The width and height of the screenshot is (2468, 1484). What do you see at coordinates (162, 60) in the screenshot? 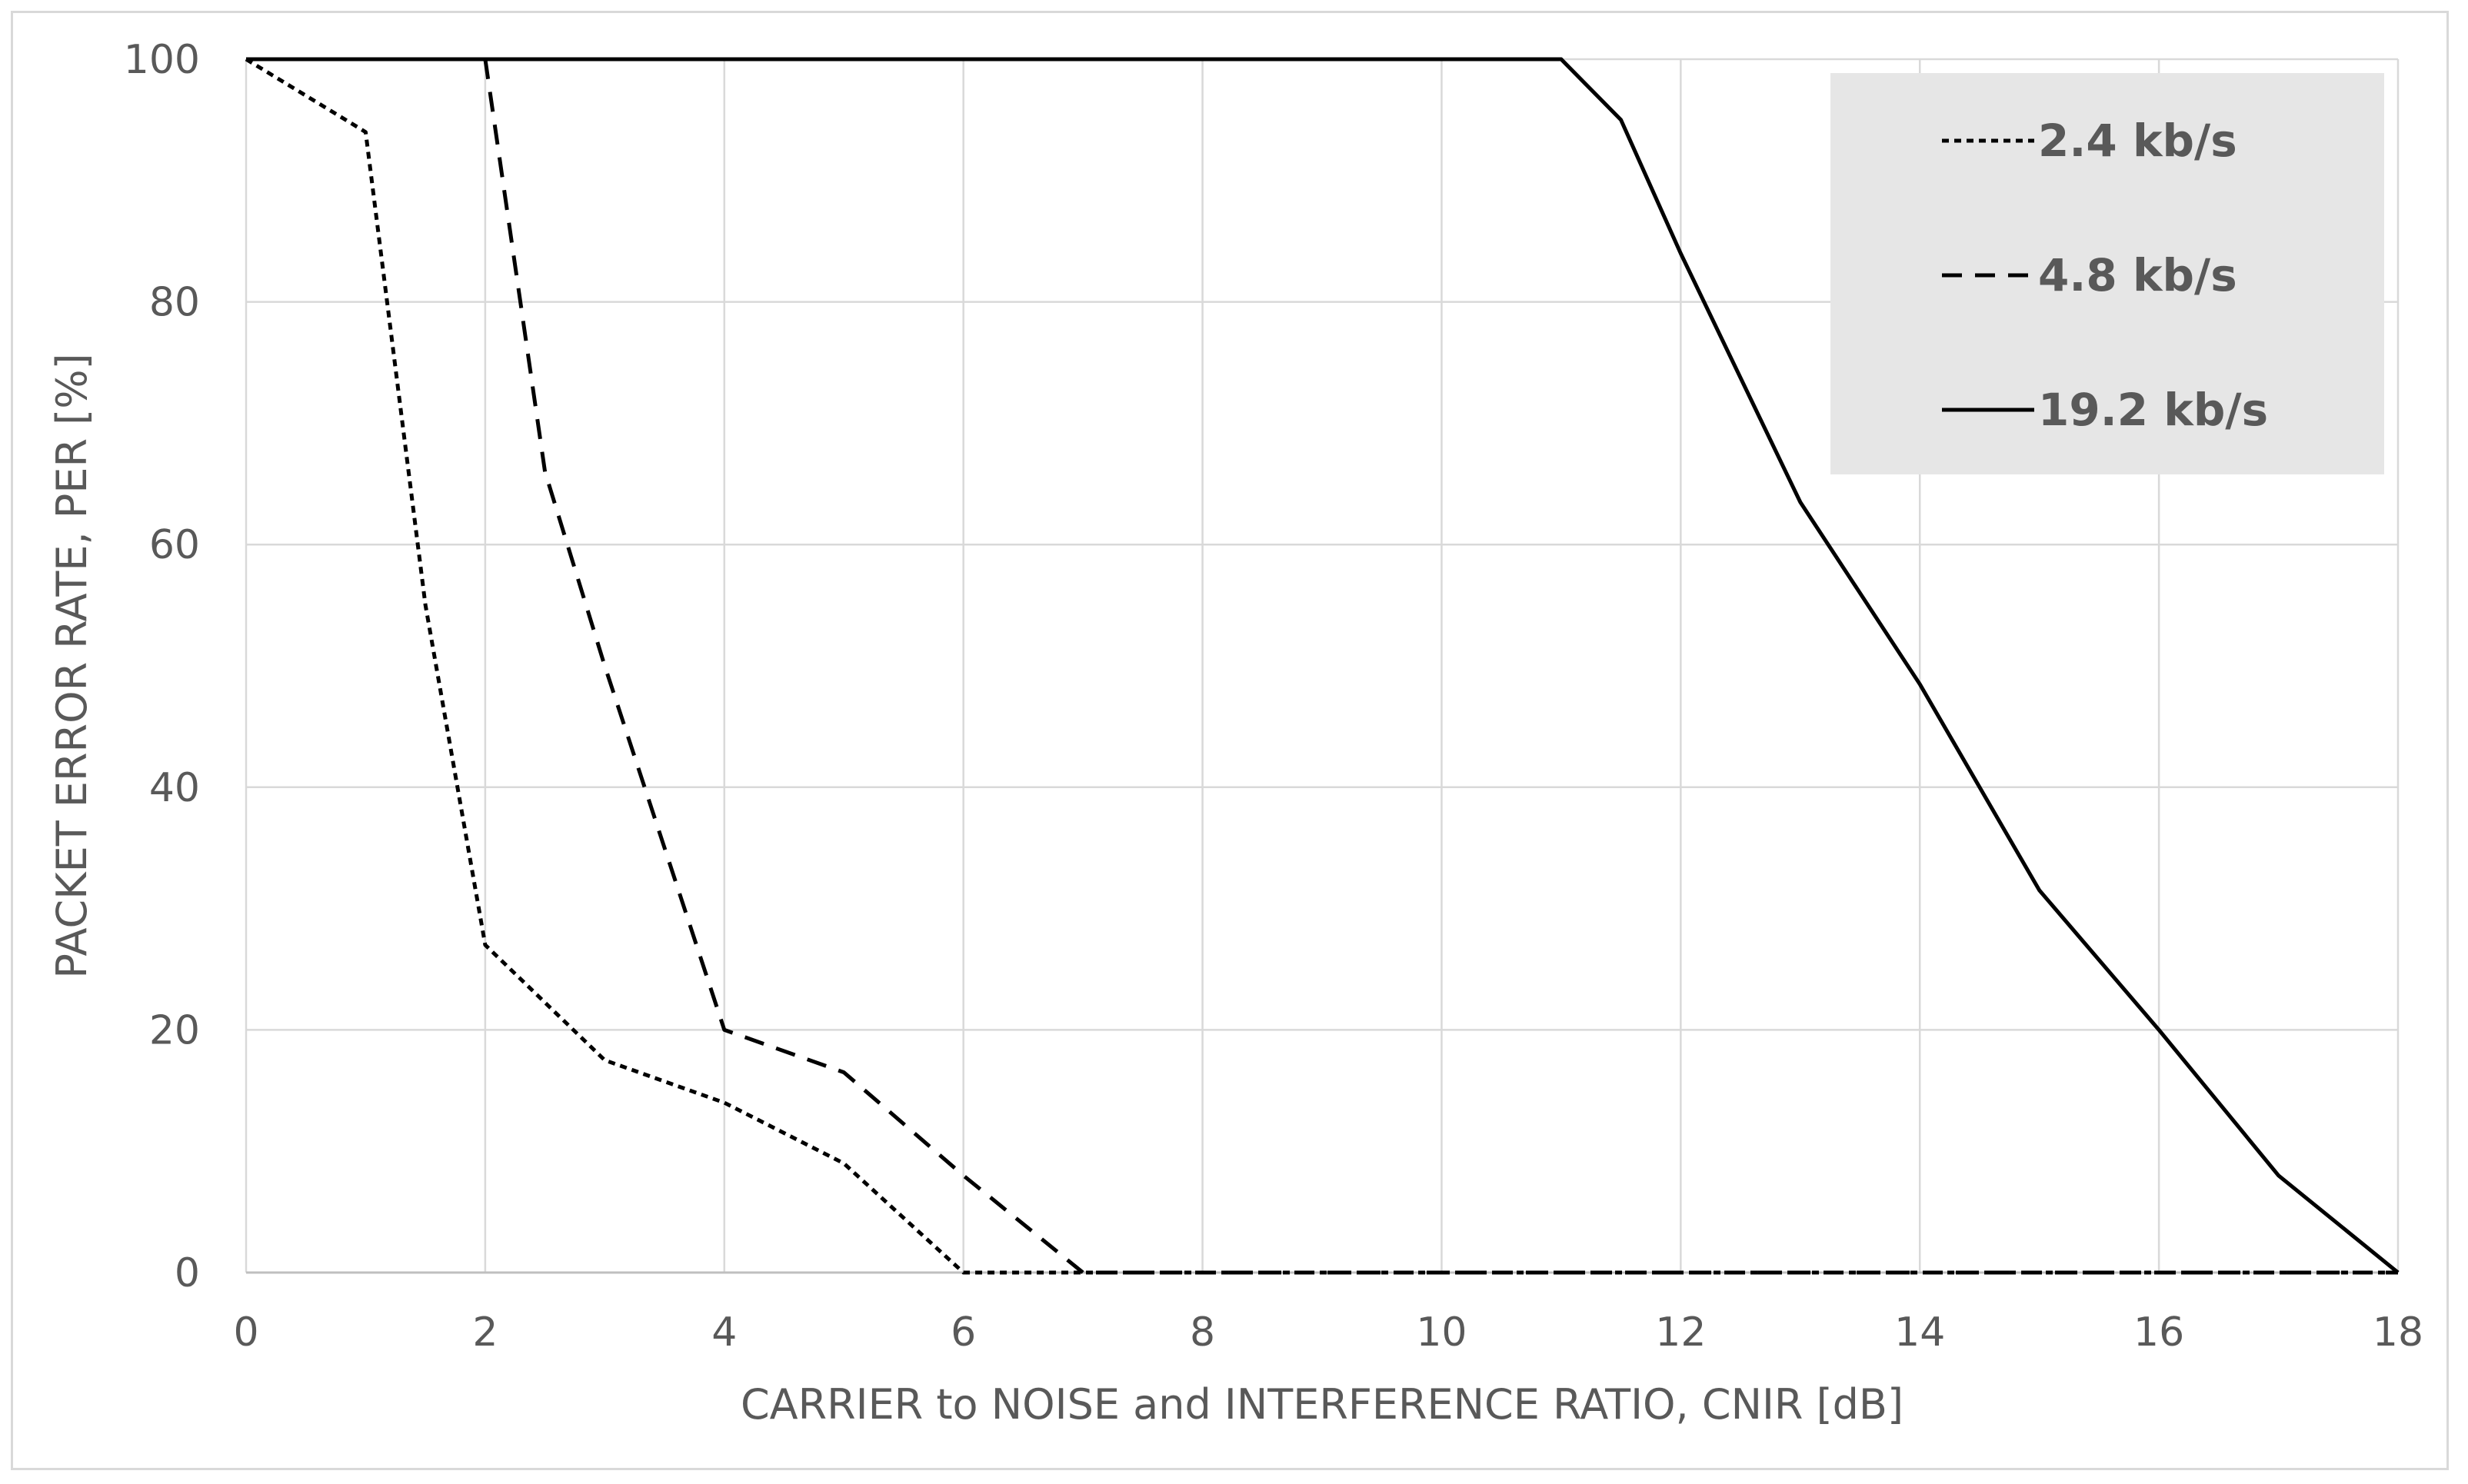
I see `y-tick-label-5: 100` at bounding box center [162, 60].